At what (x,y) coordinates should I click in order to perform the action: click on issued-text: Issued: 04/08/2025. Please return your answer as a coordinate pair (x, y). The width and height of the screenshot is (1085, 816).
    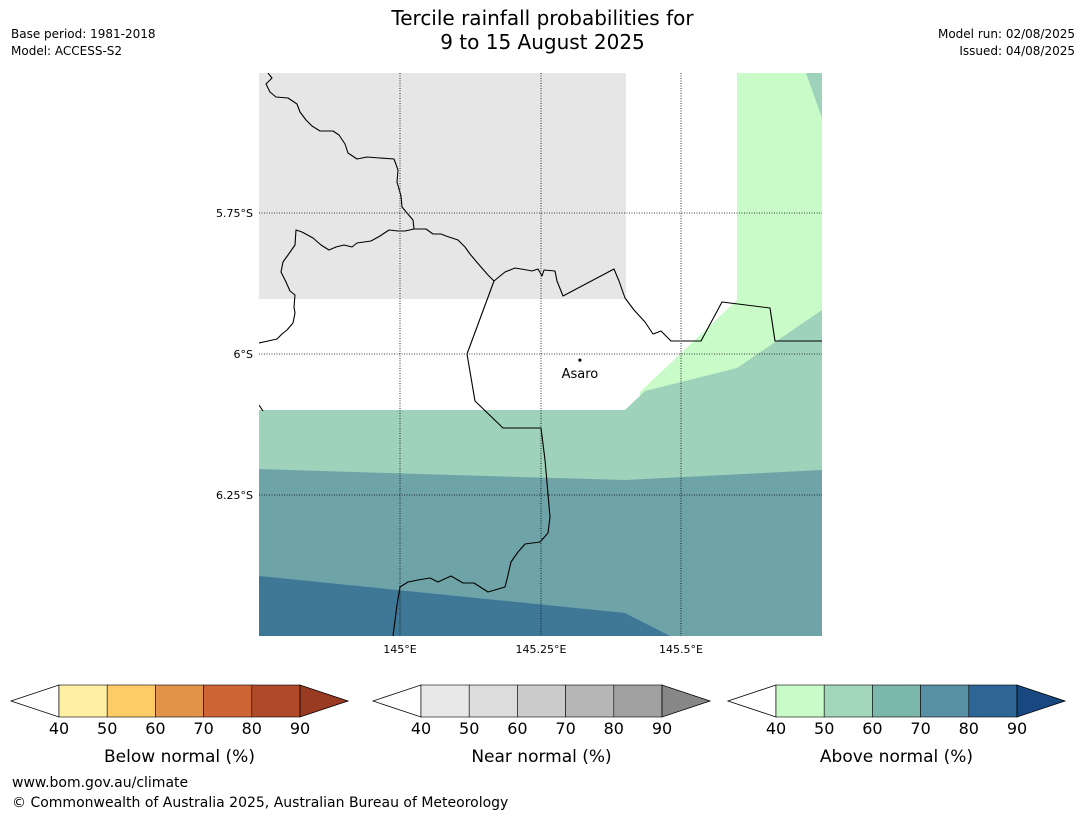
    Looking at the image, I should click on (1017, 51).